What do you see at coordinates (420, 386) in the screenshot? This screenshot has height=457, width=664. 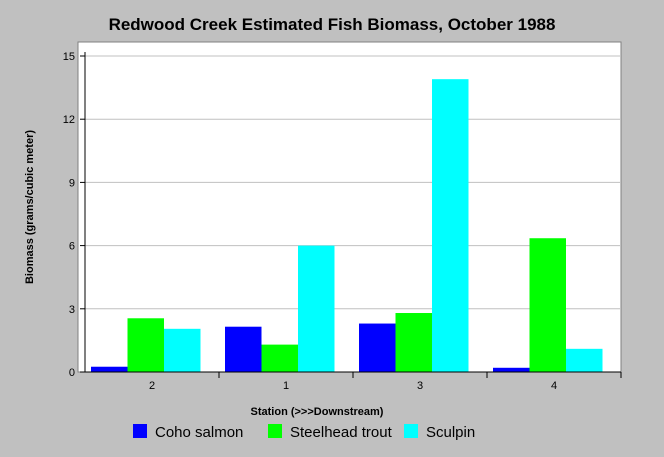 I see `x-tick-label: 3` at bounding box center [420, 386].